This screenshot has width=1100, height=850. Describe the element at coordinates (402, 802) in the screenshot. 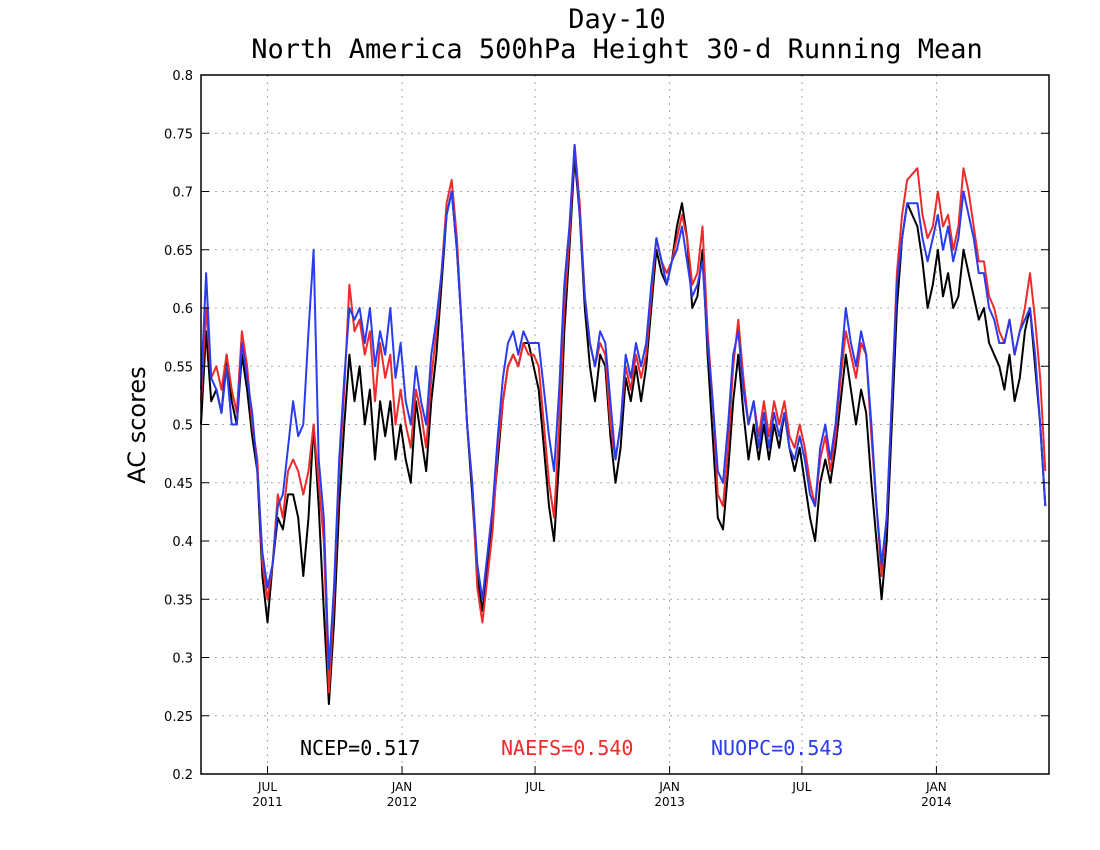

I see `x-tick-year-label: 2012` at that location.